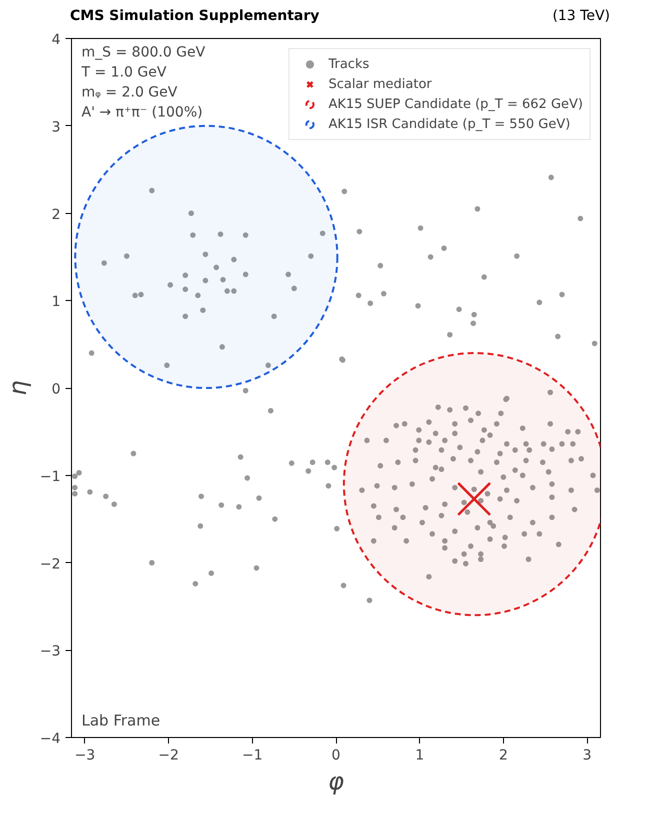 The height and width of the screenshot is (832, 672). What do you see at coordinates (349, 64) in the screenshot?
I see `legend-label: Tracks` at bounding box center [349, 64].